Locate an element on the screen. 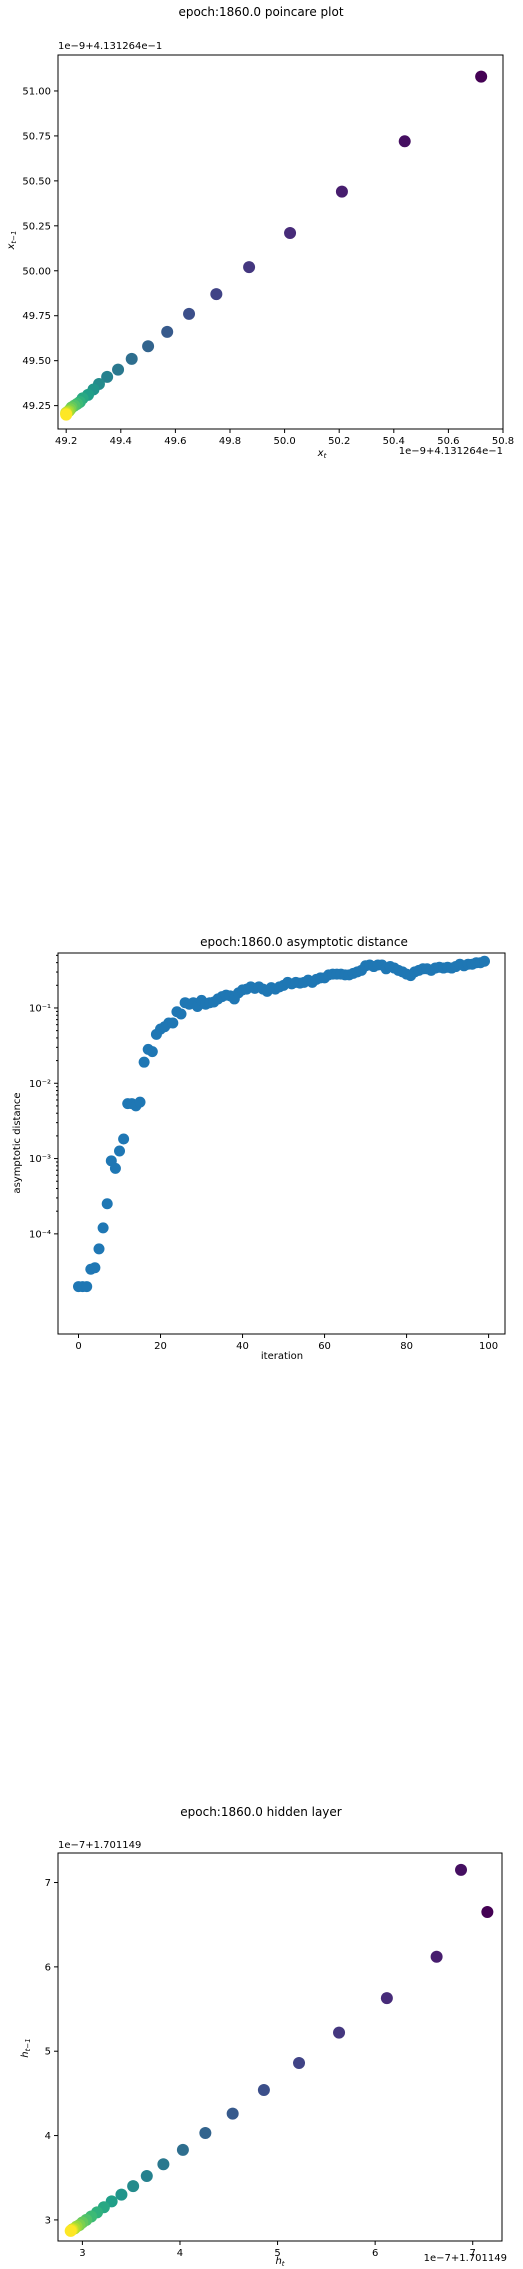  chart-title: epoch:1860.0 hidden layer is located at coordinates (261, 1812).